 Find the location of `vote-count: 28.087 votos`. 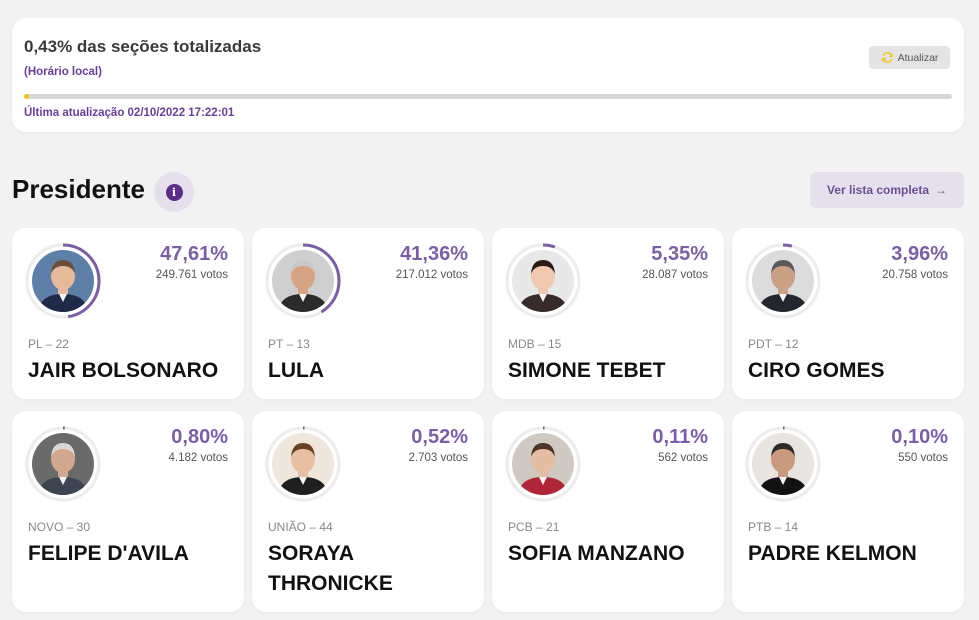

vote-count: 28.087 votos is located at coordinates (675, 275).